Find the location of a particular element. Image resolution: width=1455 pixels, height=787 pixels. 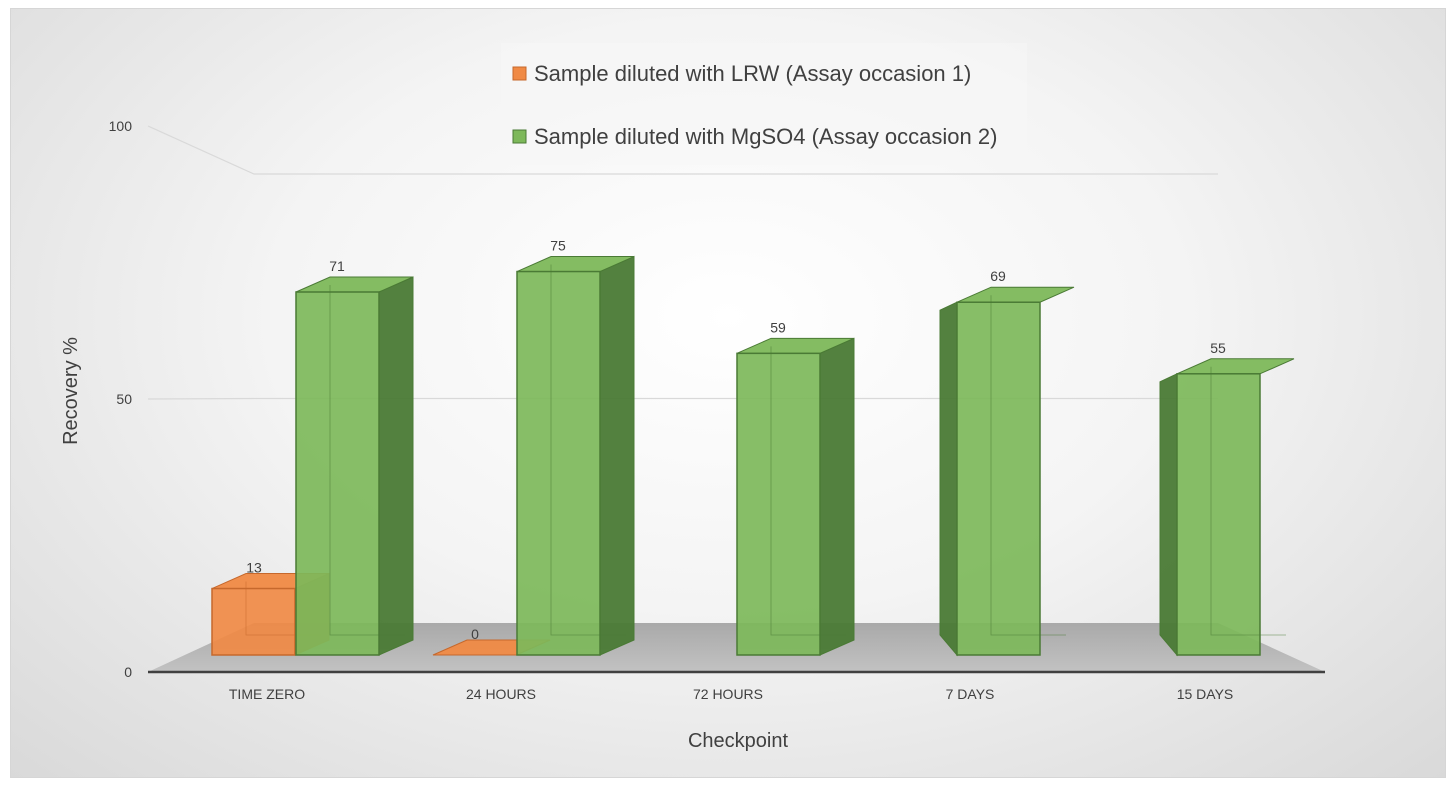

bar-s2-4-inner-edge is located at coordinates (1028, 465).